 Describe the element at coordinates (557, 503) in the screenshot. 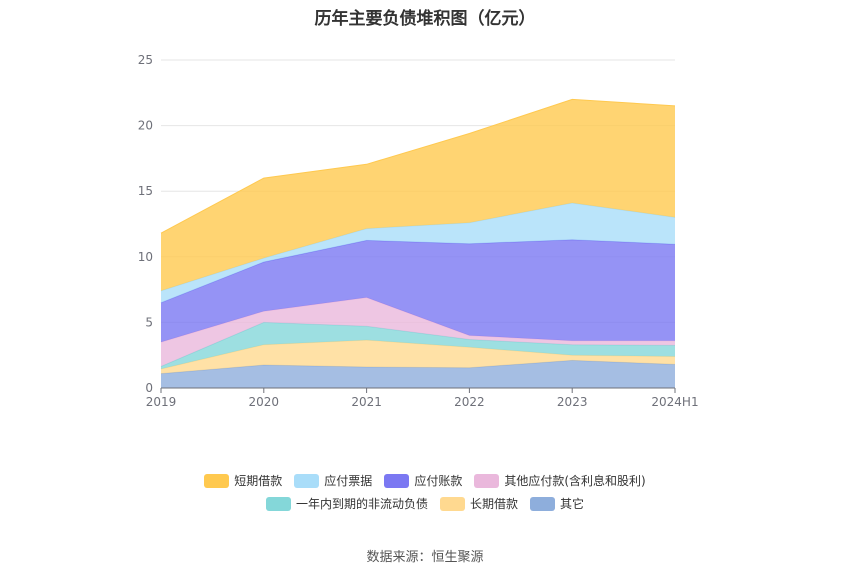

I see `legend-item: 其它` at that location.